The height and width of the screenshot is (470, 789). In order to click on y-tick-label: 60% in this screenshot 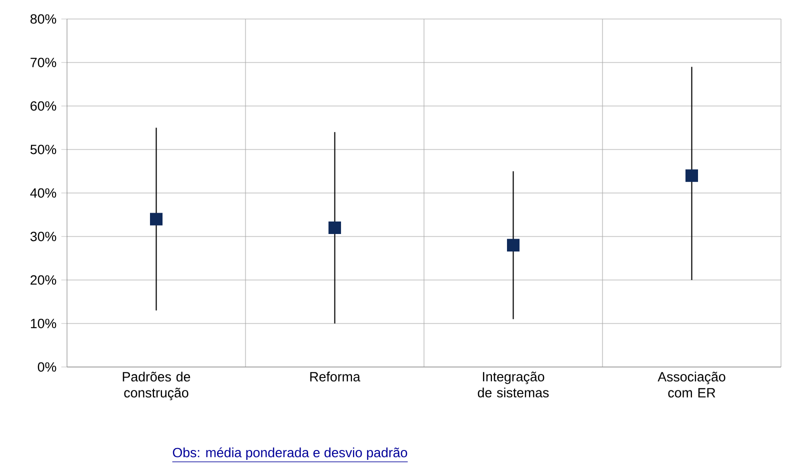, I will do `click(43, 106)`.